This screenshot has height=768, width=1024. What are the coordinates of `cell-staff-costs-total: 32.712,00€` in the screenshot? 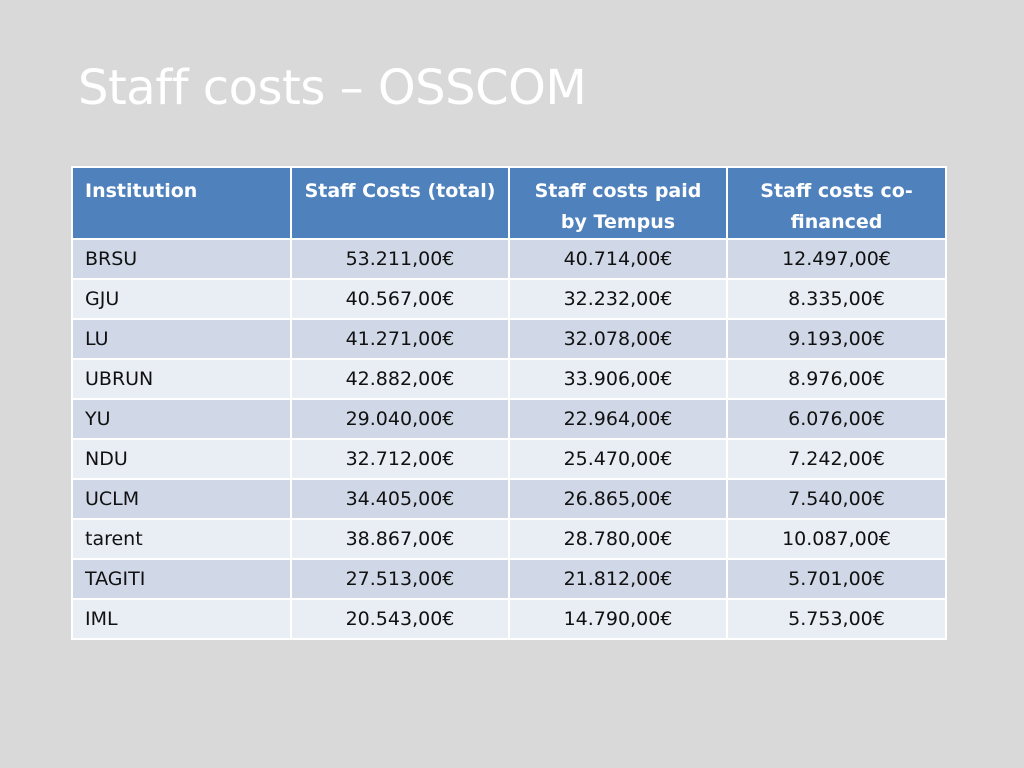 It's located at (400, 459).